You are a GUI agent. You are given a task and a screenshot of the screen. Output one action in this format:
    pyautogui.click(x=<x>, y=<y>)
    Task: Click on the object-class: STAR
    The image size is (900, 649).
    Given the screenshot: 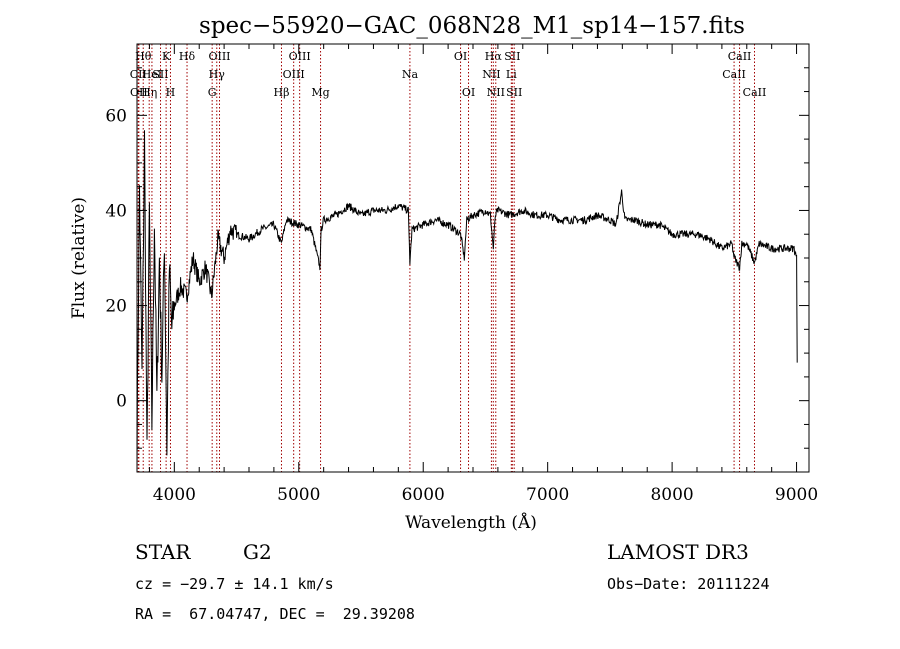 What is the action you would take?
    pyautogui.click(x=163, y=552)
    